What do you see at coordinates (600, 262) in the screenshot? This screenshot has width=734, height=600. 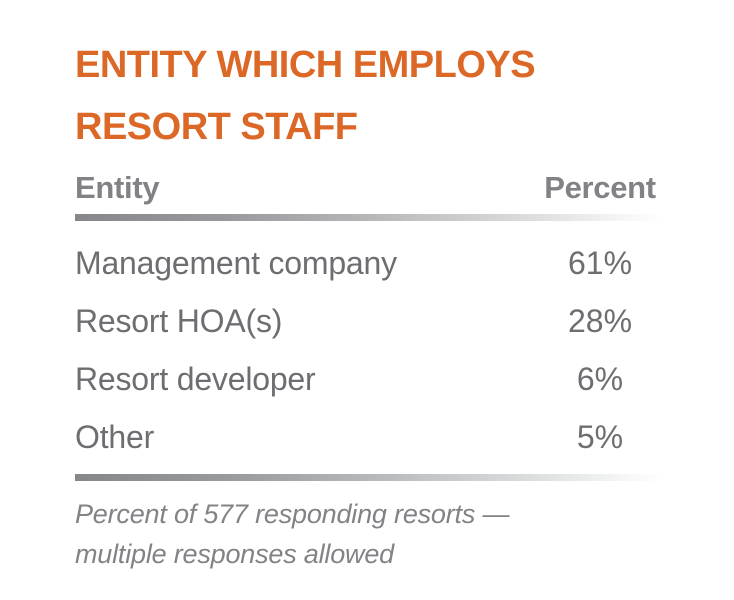 I see `percent-cell: 61%` at bounding box center [600, 262].